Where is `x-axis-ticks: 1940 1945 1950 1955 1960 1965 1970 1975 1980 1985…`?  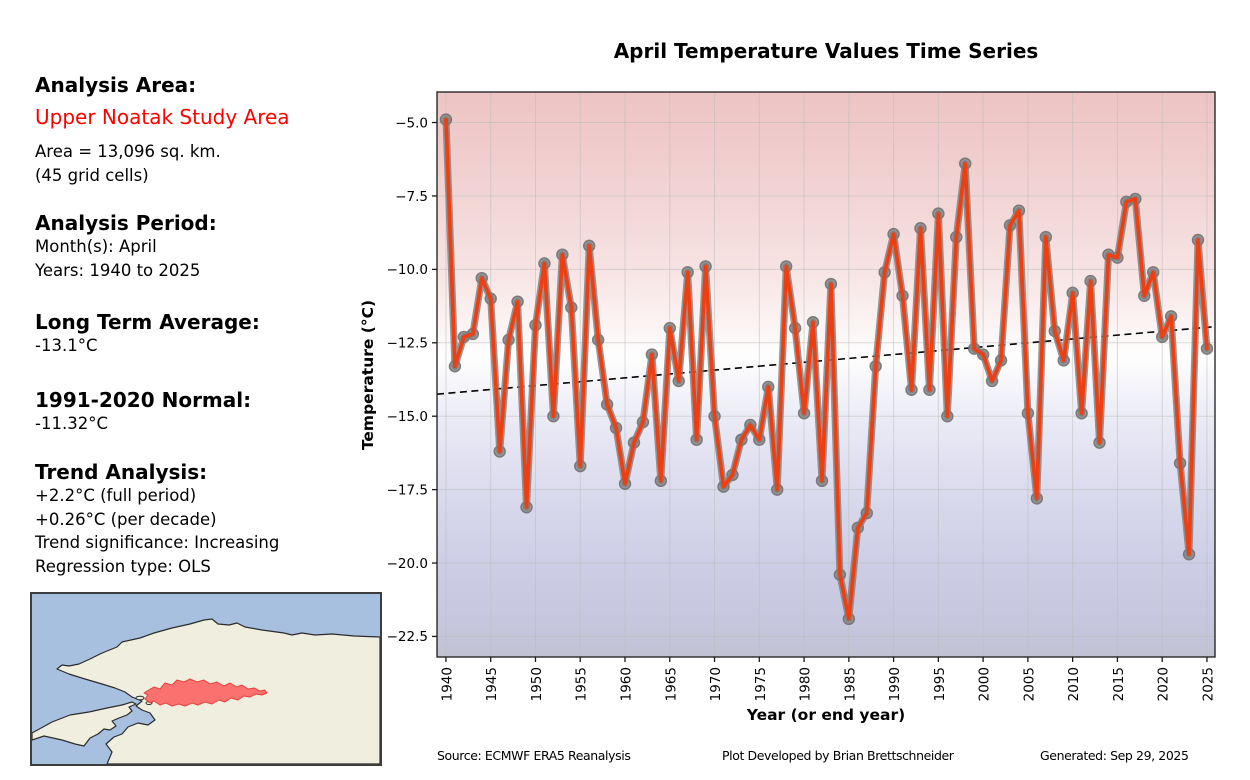
x-axis-ticks: 1940 1945 1950 1955 1960 1965 1970 1975 1980 1985… is located at coordinates (827, 679).